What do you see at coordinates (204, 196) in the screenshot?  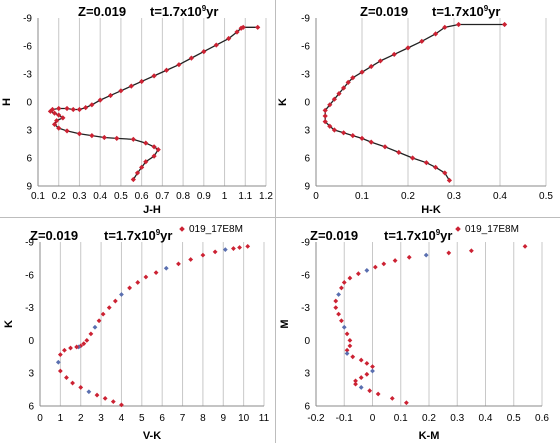 I see `x-tick-label: 0.9` at bounding box center [204, 196].